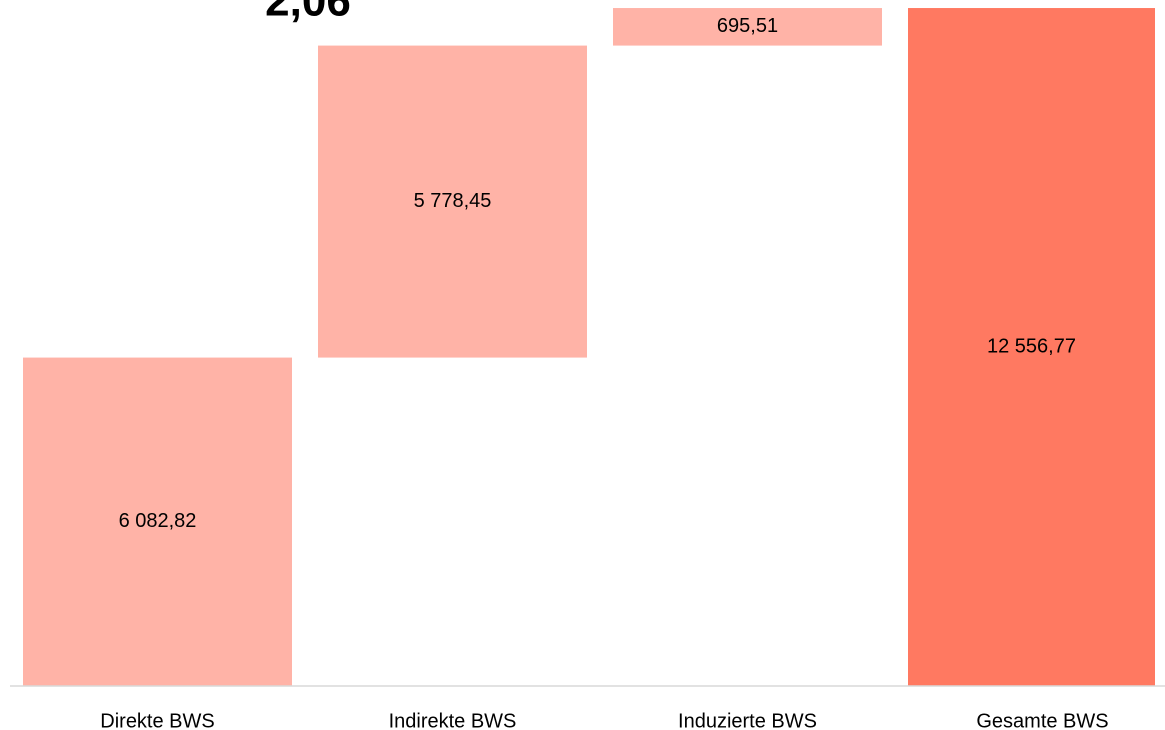 This screenshot has width=1165, height=730. I want to click on value-label: 12 556,77, so click(1031, 346).